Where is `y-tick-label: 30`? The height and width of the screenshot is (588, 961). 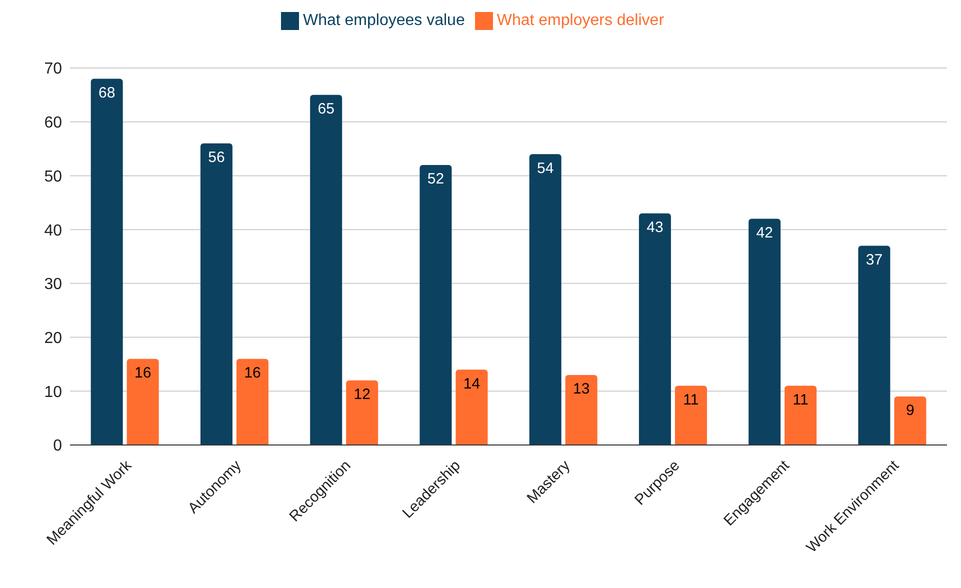 y-tick-label: 30 is located at coordinates (53, 285).